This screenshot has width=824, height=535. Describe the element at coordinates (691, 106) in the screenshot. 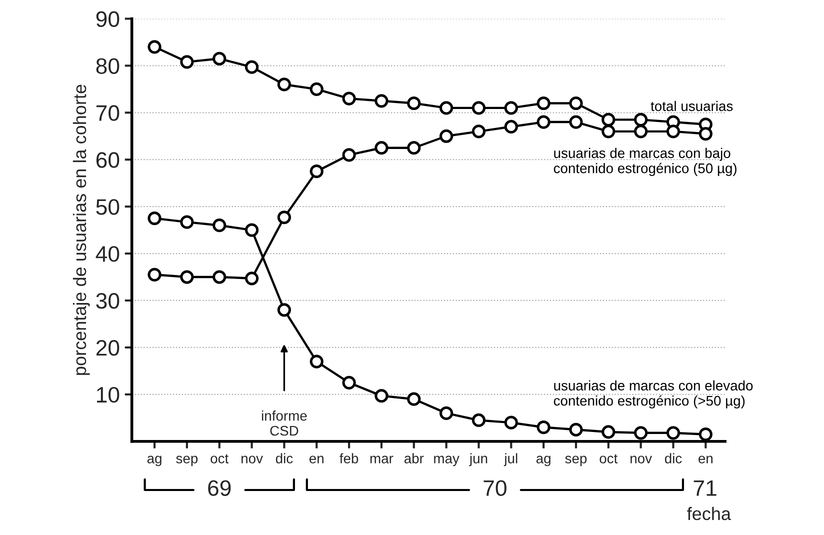

I see `series-label: total usuarias` at that location.